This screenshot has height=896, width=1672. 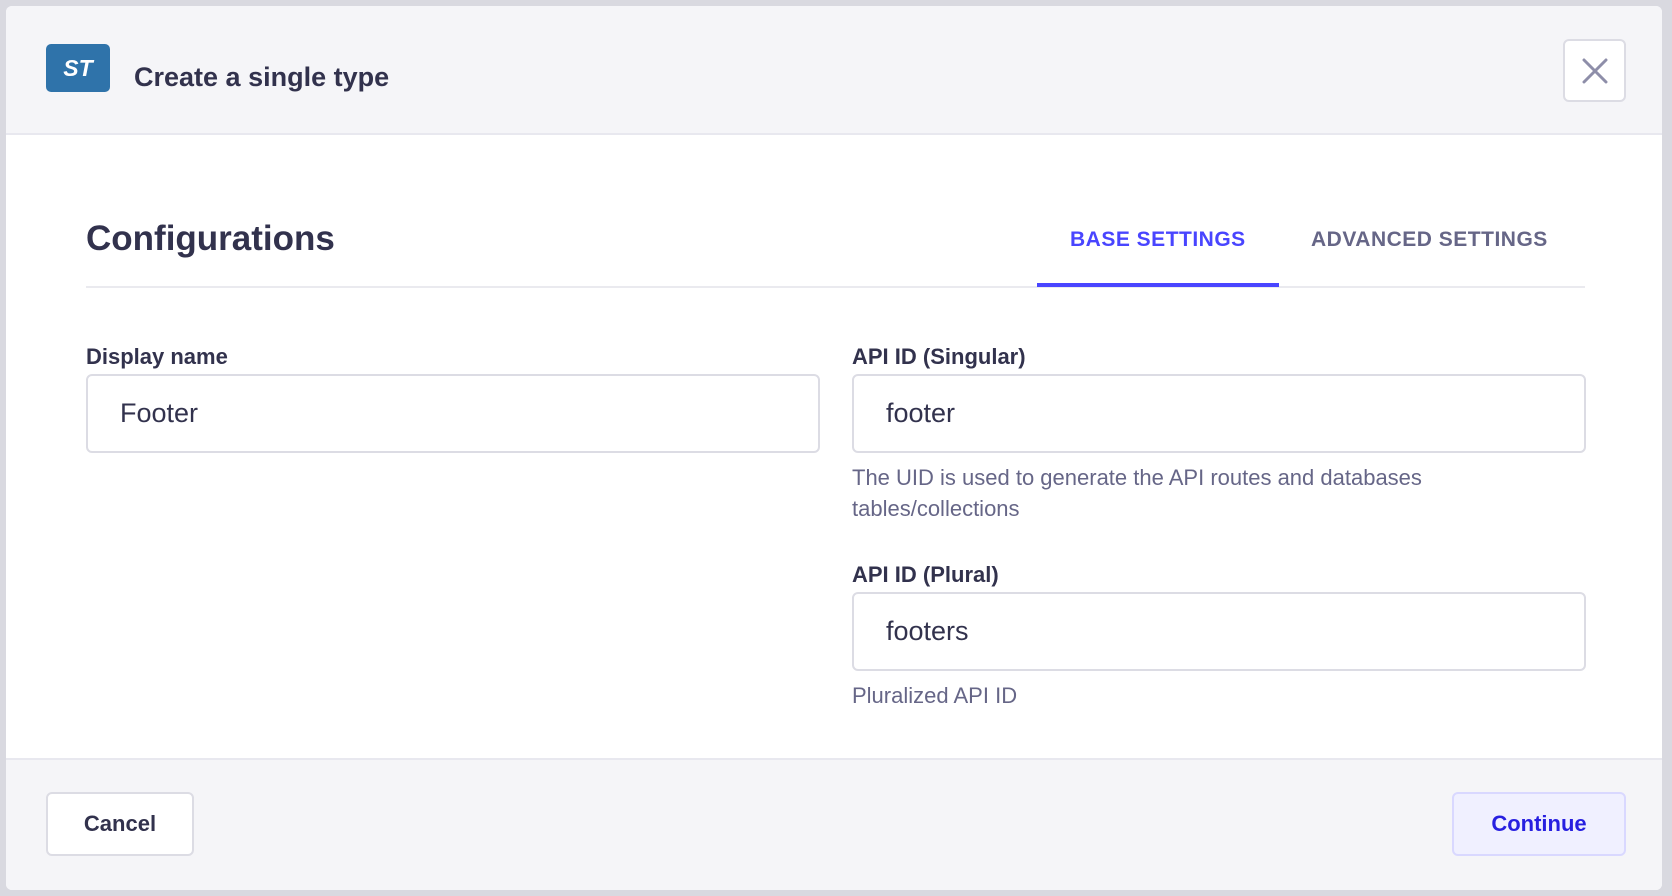 What do you see at coordinates (210, 238) in the screenshot?
I see `page-title: Configurations` at bounding box center [210, 238].